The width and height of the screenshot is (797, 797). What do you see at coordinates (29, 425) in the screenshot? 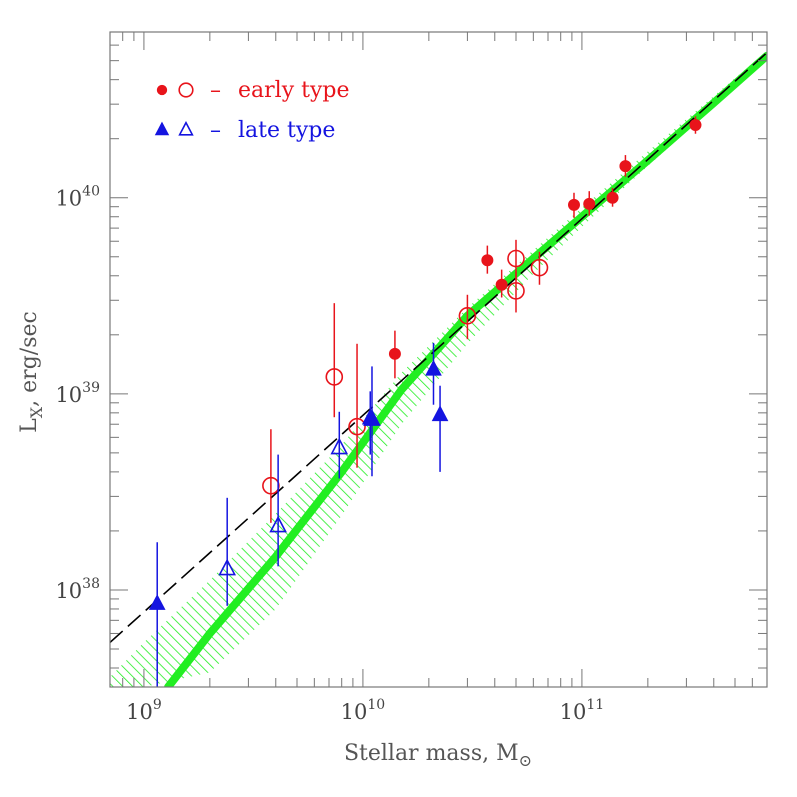
I see `y-axis-label-main: L` at bounding box center [29, 425].